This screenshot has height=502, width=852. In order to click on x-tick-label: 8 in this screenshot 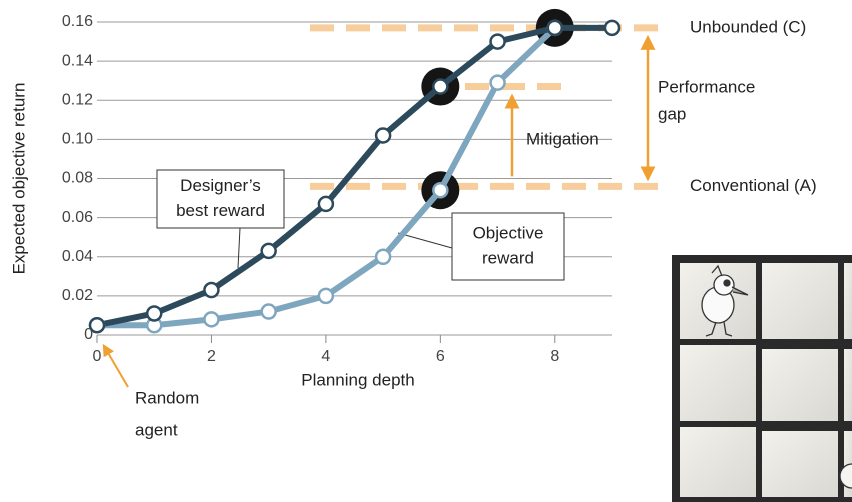, I will do `click(554, 356)`.